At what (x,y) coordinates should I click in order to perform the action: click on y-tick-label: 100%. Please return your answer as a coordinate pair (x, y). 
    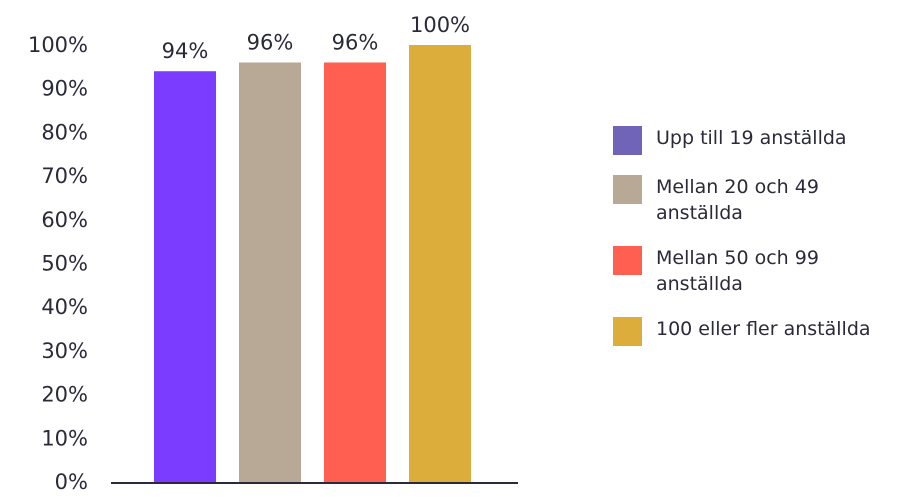
    Looking at the image, I should click on (58, 45).